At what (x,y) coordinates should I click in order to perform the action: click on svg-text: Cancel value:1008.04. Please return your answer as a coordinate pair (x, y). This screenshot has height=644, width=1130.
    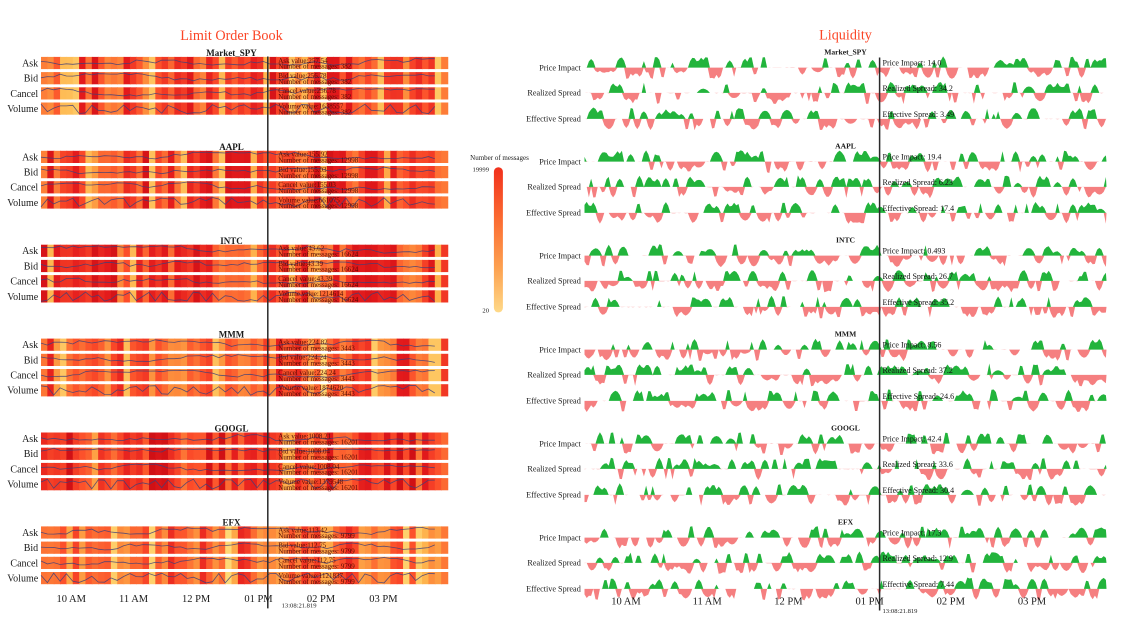
    Looking at the image, I should click on (309, 467).